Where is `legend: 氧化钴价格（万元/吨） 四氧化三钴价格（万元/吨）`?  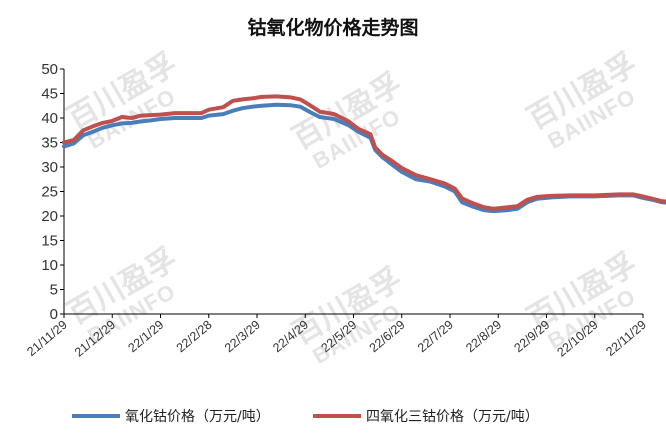 legend: 氧化钴价格（万元/吨） 四氧化三钴价格（万元/吨） is located at coordinates (305, 417).